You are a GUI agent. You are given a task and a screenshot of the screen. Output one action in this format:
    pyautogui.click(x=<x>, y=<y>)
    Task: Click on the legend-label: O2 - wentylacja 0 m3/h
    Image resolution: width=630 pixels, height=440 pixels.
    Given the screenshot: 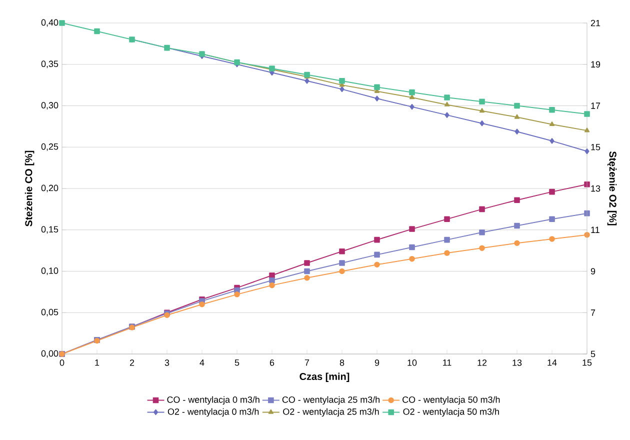 What is the action you would take?
    pyautogui.click(x=213, y=412)
    